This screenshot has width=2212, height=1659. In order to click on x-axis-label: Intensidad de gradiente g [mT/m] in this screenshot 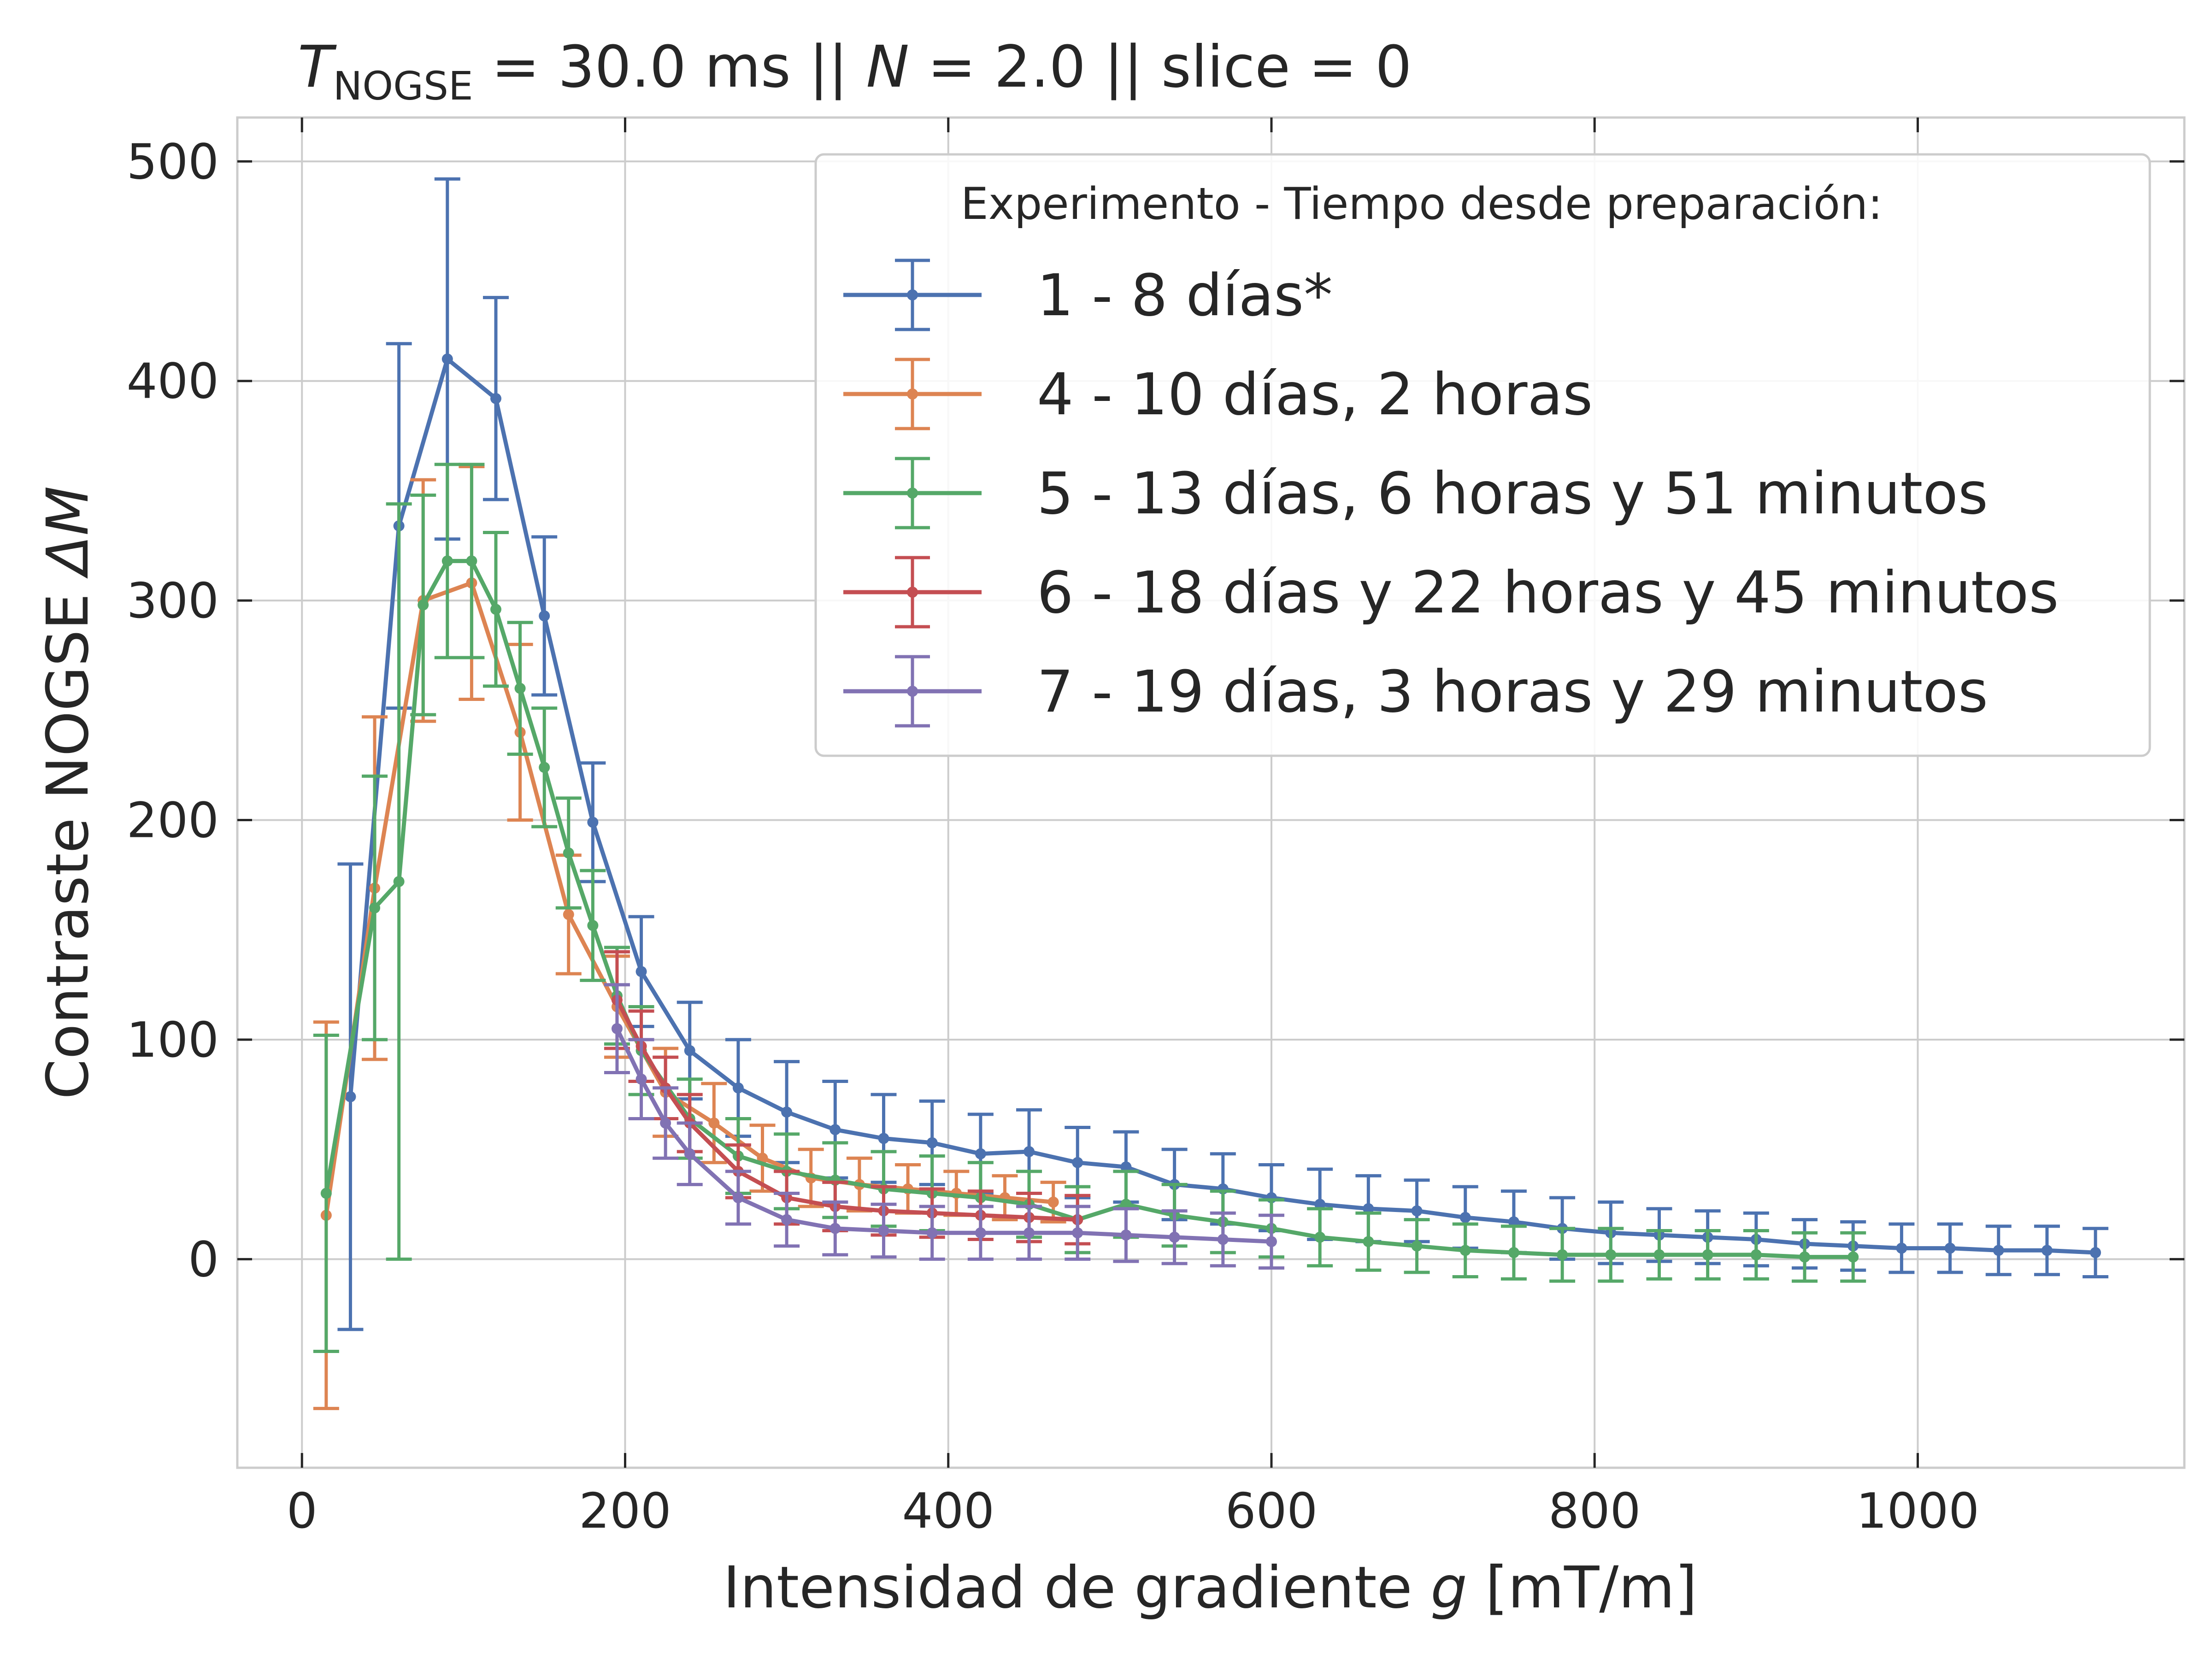, I will do `click(1210, 1587)`.